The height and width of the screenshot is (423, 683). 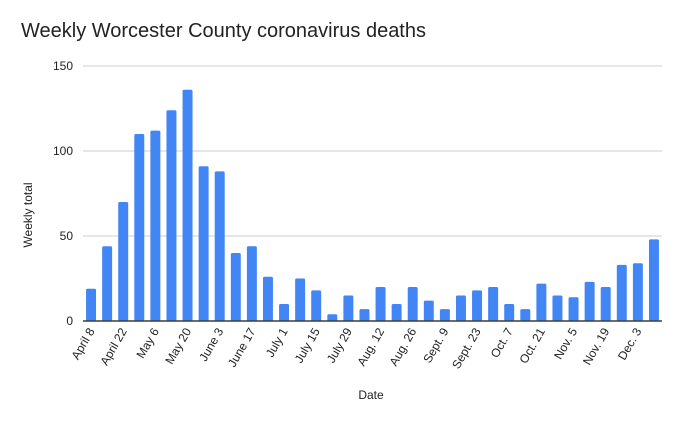 I want to click on y-axis-title: Weekly total, so click(x=28, y=214).